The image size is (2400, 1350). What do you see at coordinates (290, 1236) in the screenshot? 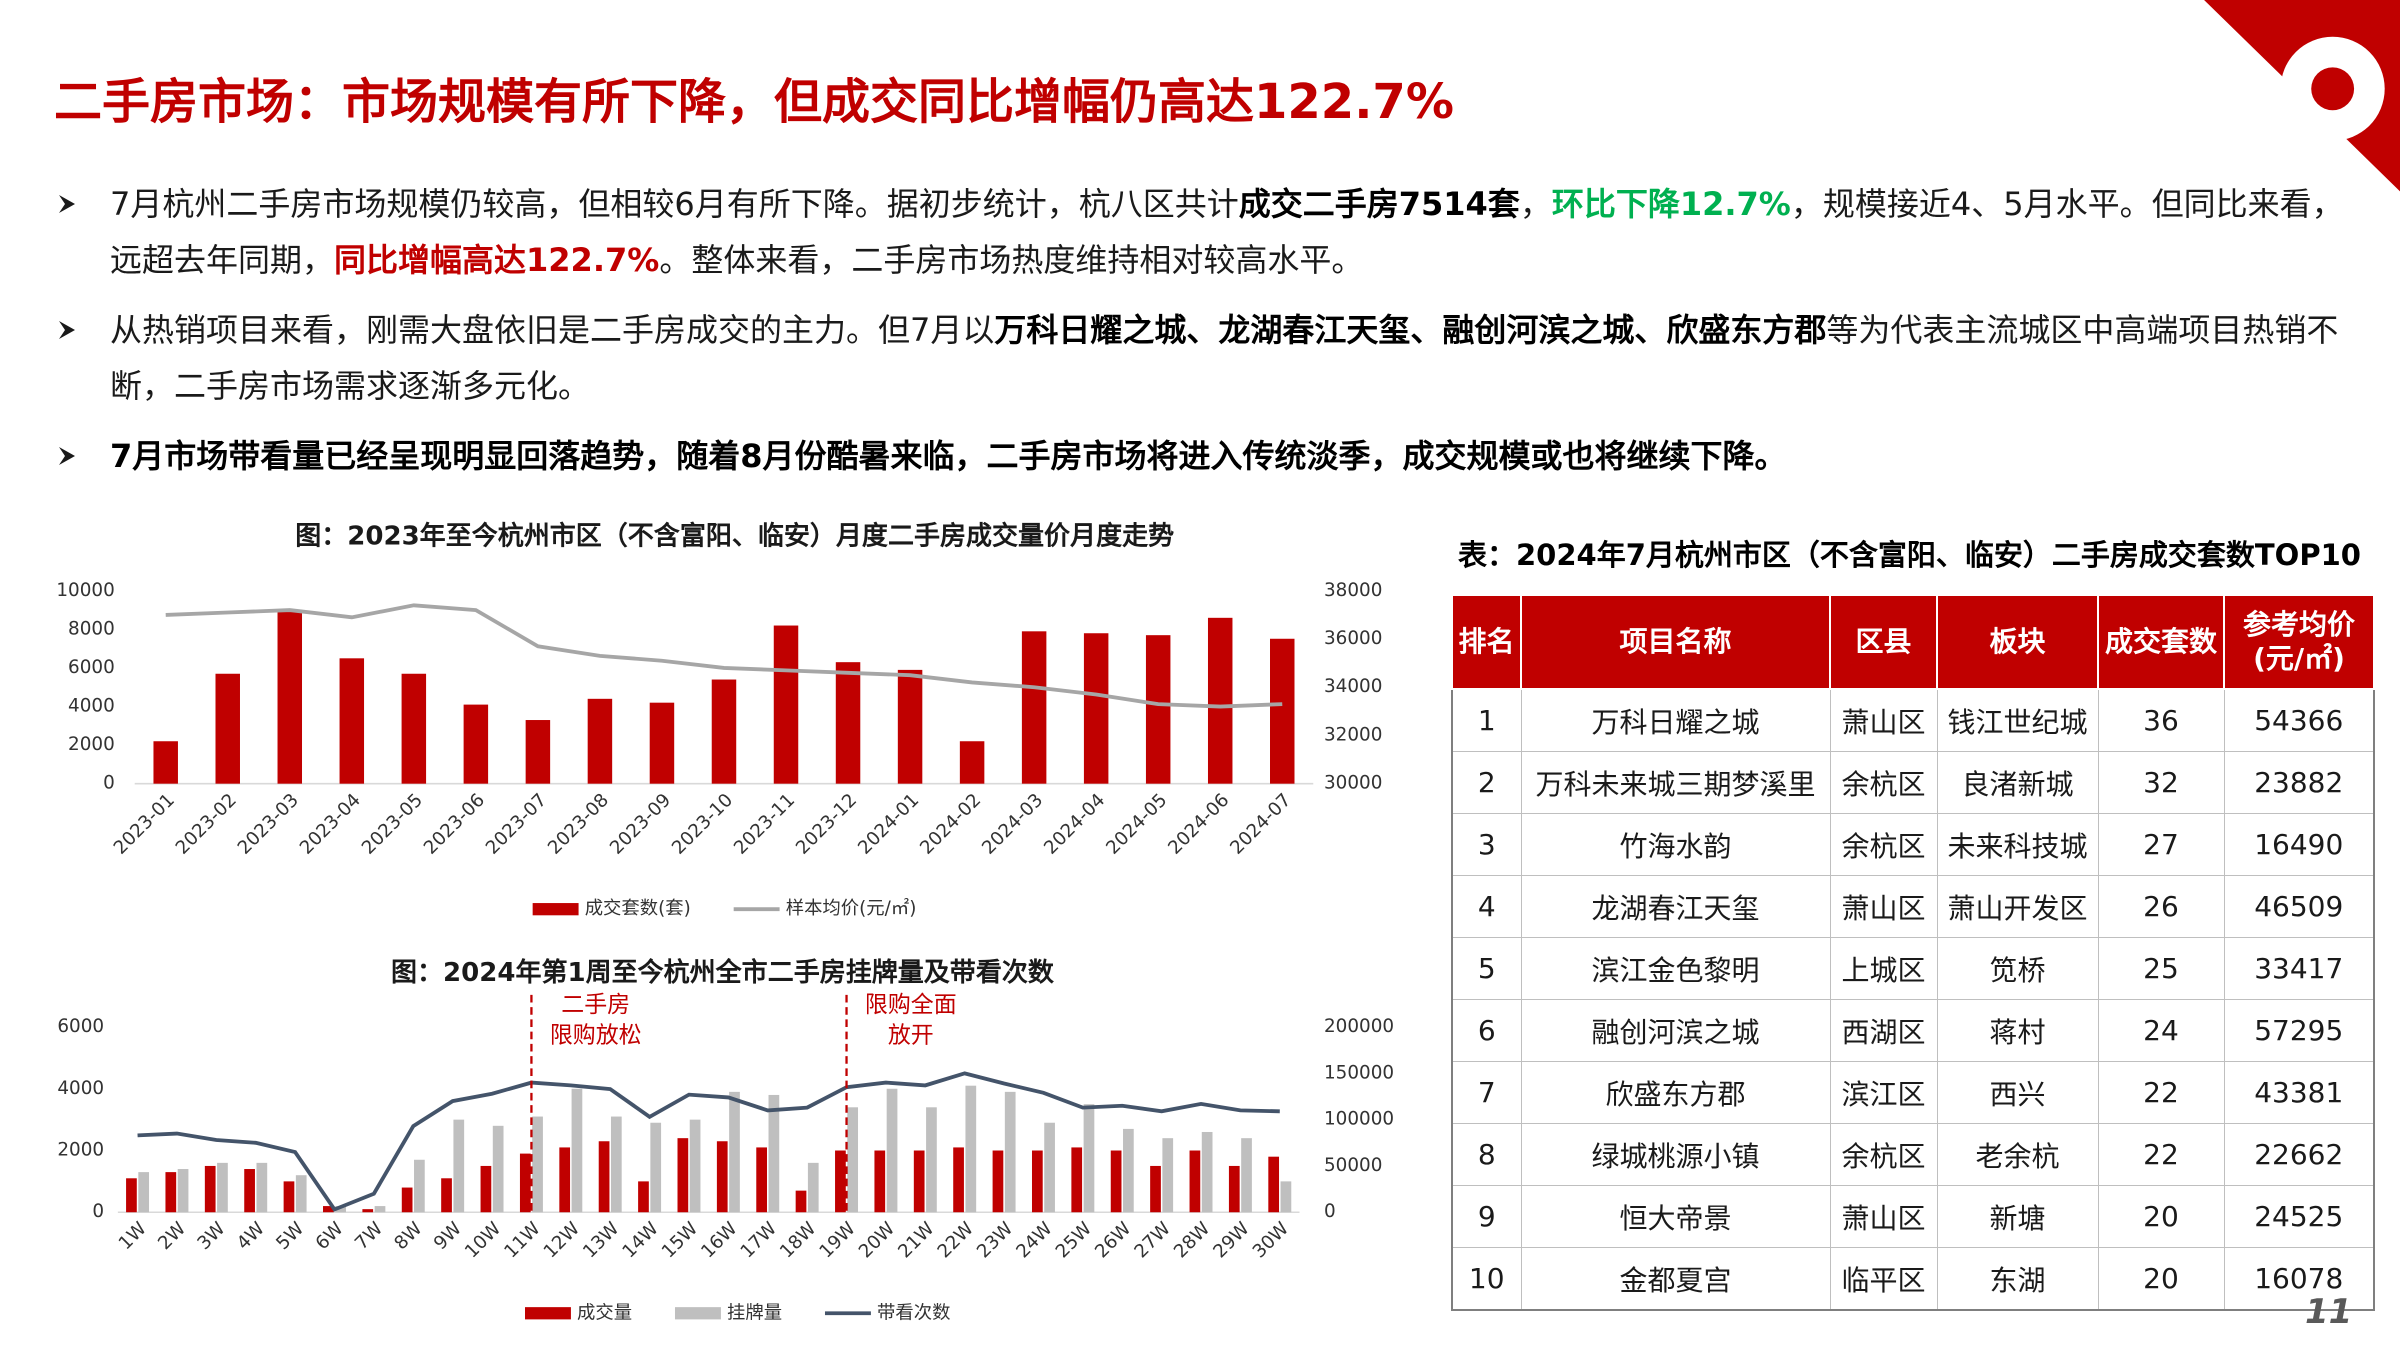
I see `x-tick-label: 5W` at bounding box center [290, 1236].